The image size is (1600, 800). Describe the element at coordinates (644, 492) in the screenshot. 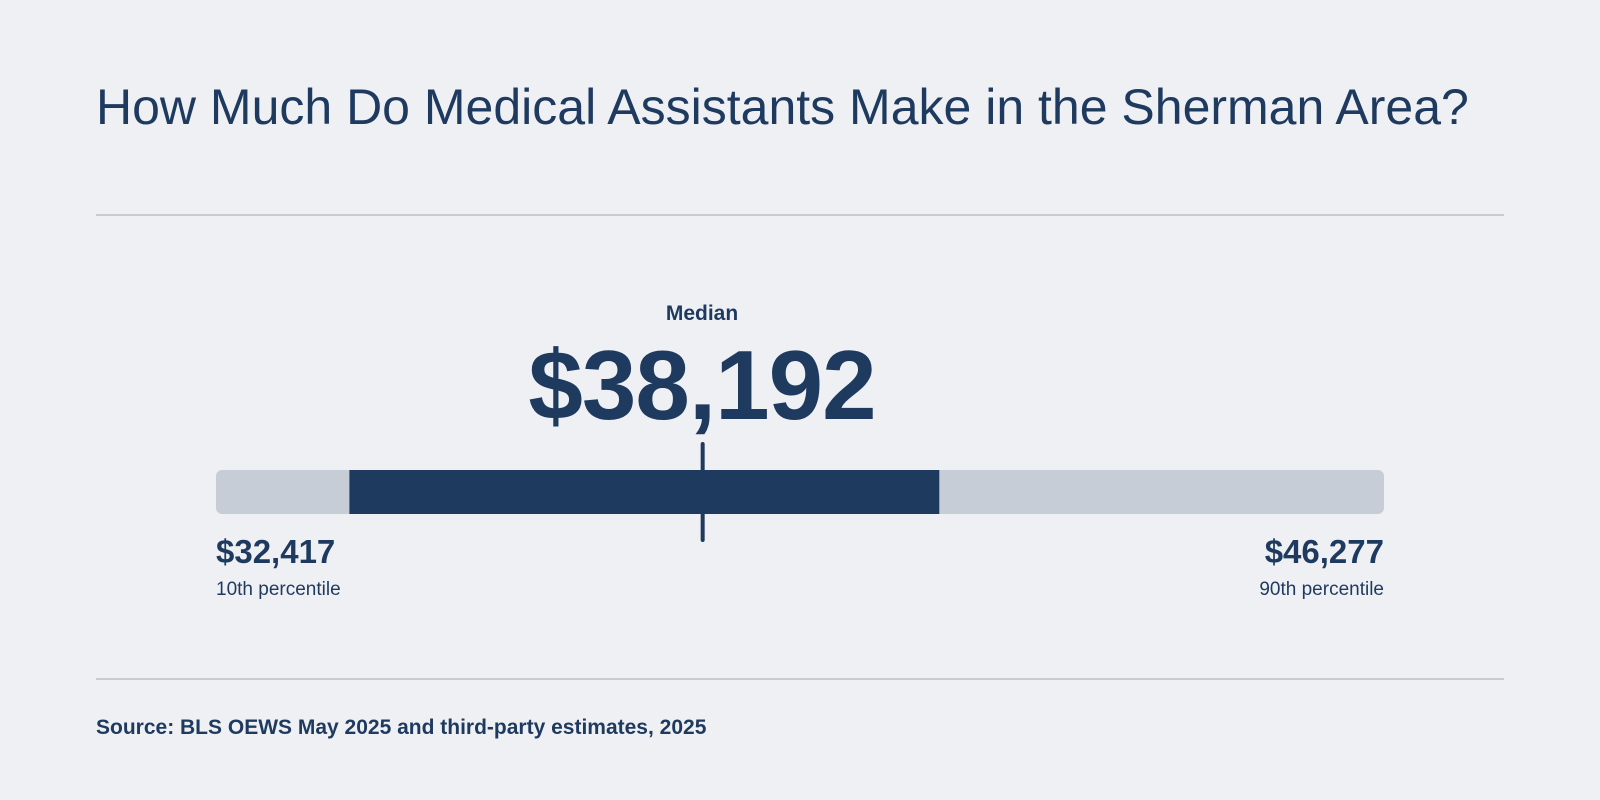

I see `middle-range-fill` at that location.